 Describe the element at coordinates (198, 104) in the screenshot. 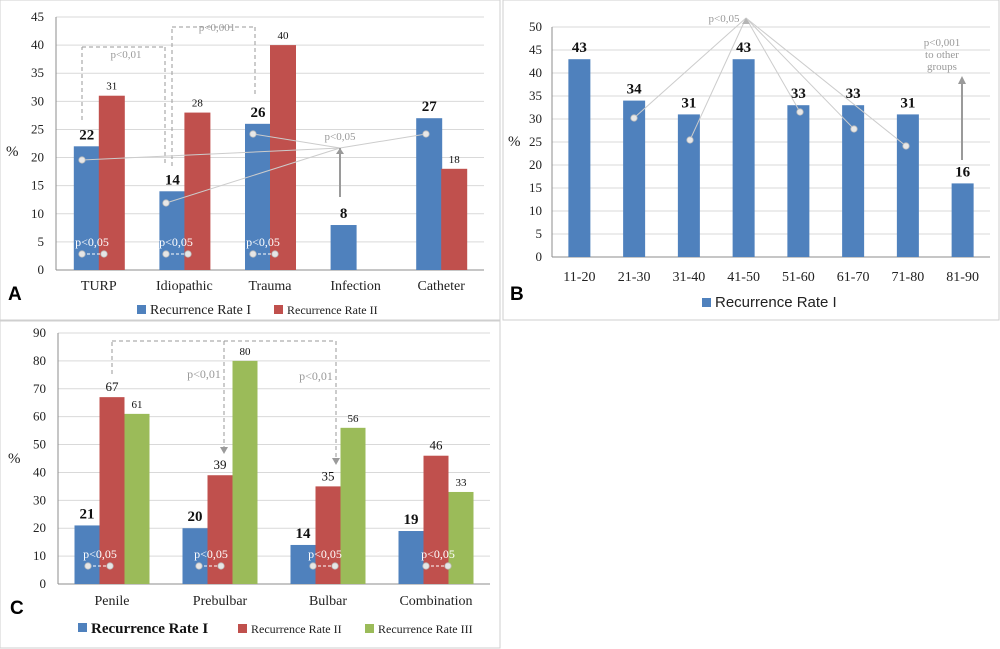

I see `data-label-rate-ii: 28` at that location.